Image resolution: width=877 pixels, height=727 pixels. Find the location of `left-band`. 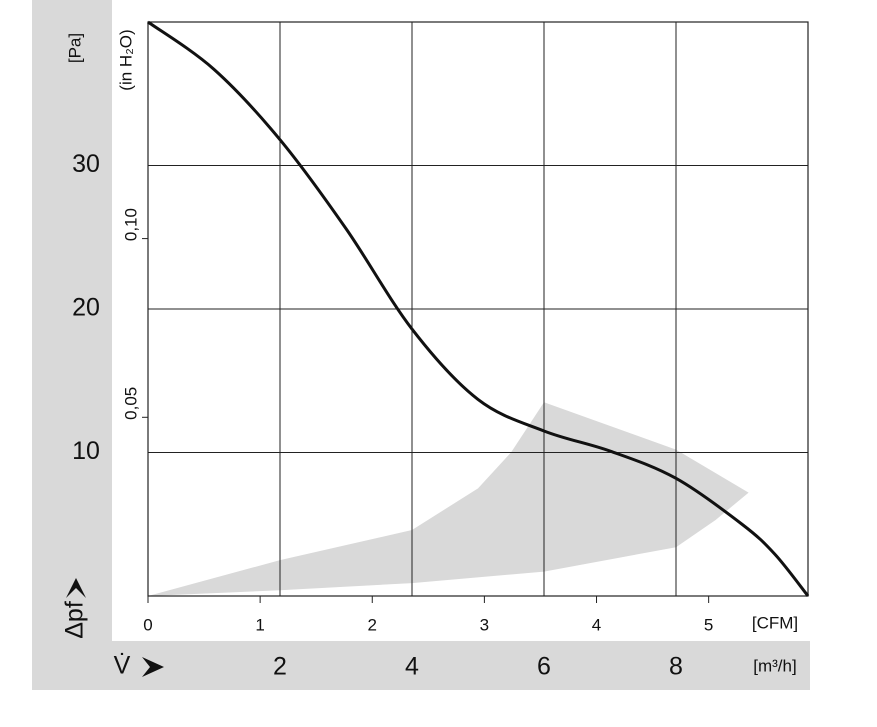

left-band is located at coordinates (72, 345).